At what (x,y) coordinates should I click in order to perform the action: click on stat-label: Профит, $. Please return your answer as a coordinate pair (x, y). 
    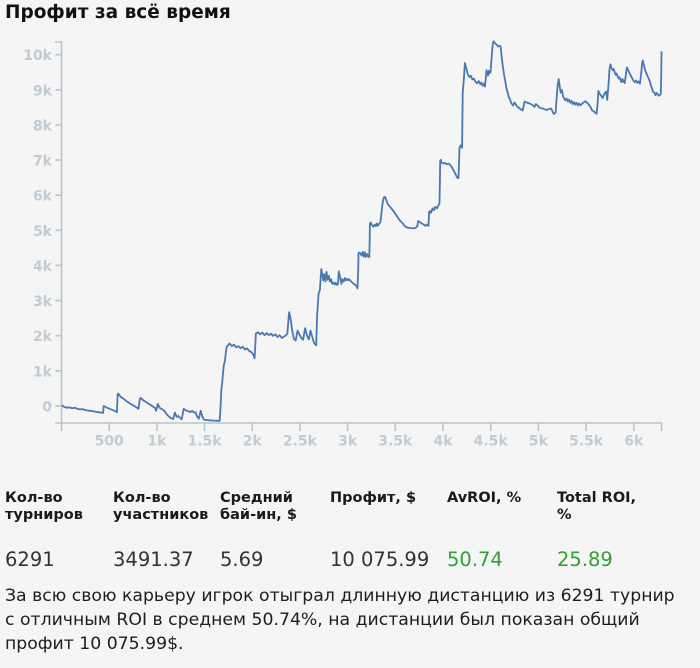
    Looking at the image, I should click on (373, 498).